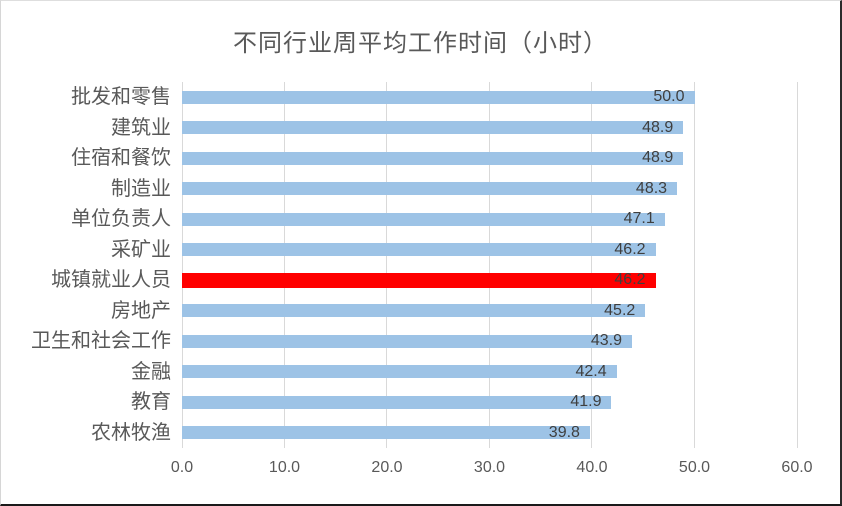 This screenshot has height=506, width=842. I want to click on value-label: 43.9, so click(606, 341).